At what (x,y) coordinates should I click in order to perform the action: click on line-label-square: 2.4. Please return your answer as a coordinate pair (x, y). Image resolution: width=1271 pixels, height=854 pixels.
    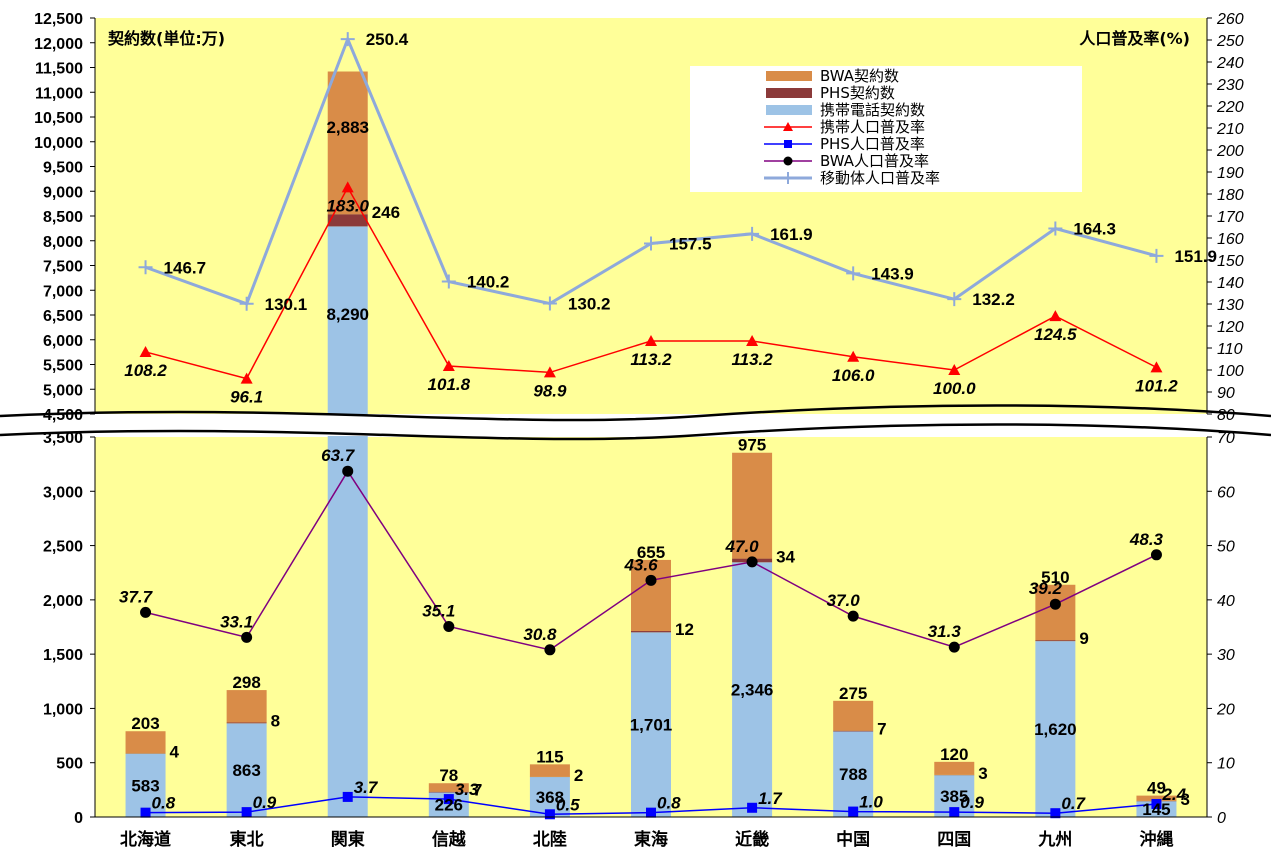
    Looking at the image, I should click on (1173, 794).